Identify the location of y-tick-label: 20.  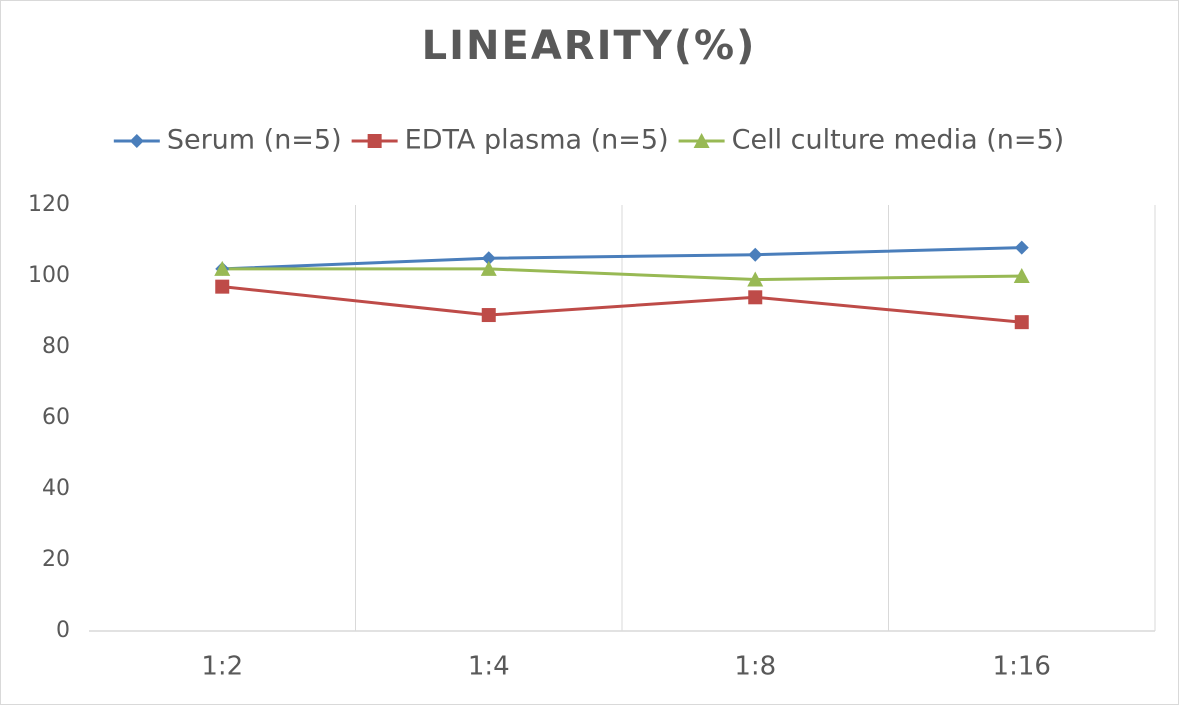
(56, 559).